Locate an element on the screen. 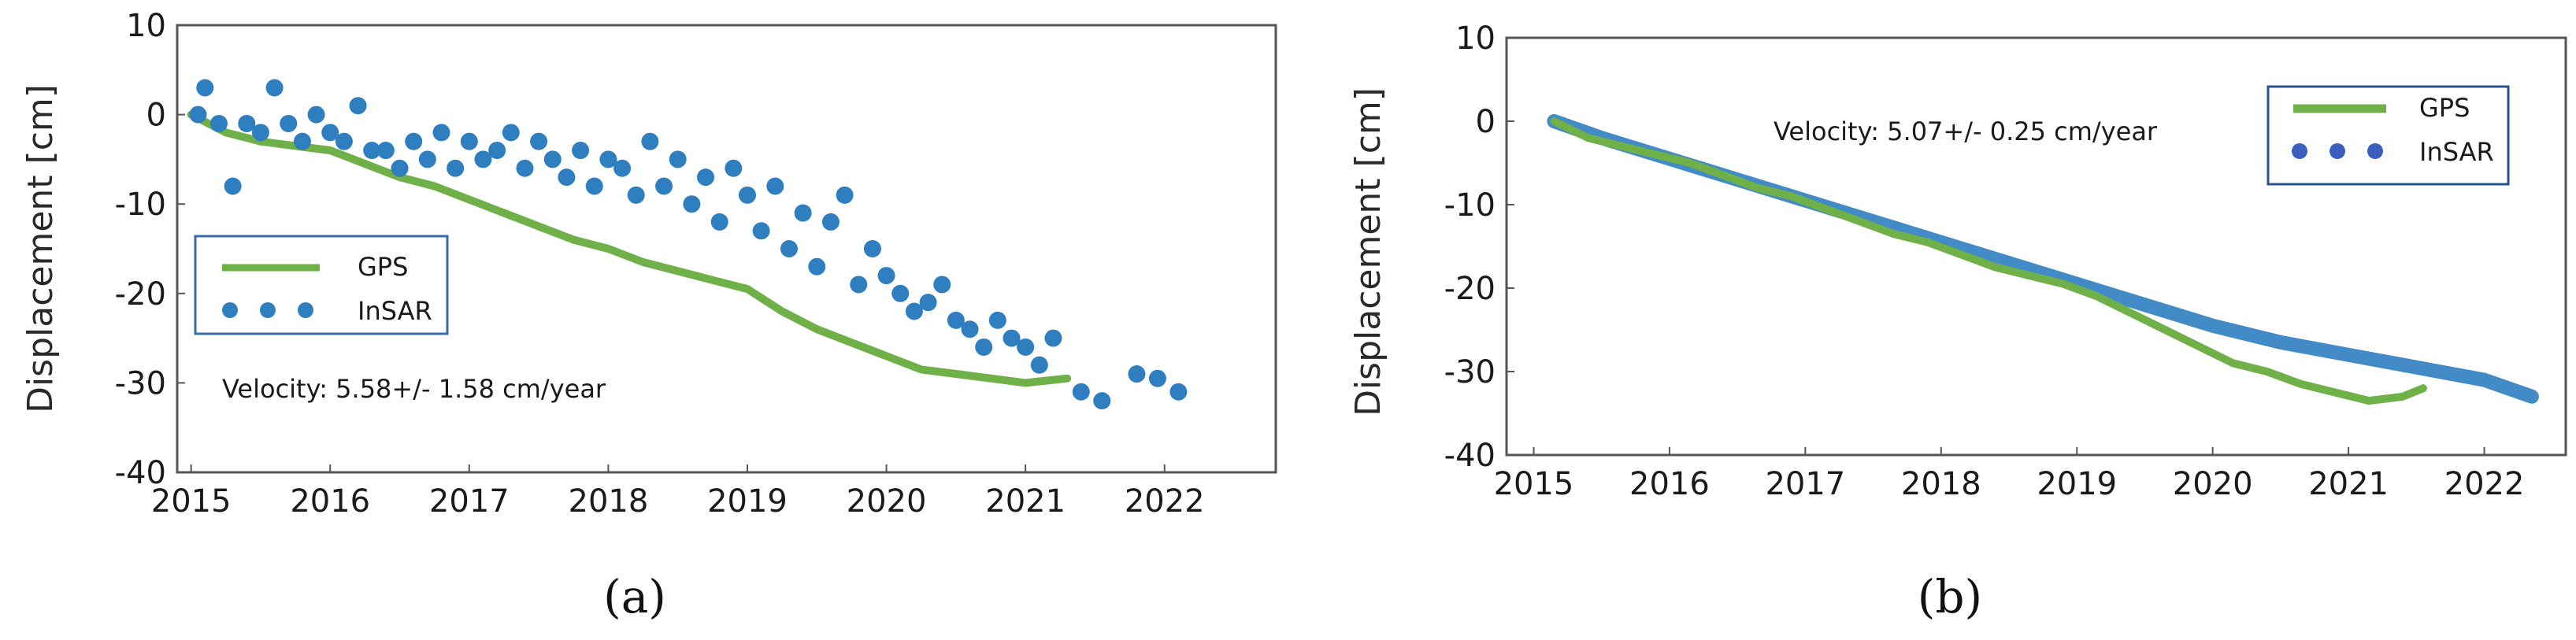 This screenshot has height=640, width=2576. gps-line is located at coordinates (629, 248).